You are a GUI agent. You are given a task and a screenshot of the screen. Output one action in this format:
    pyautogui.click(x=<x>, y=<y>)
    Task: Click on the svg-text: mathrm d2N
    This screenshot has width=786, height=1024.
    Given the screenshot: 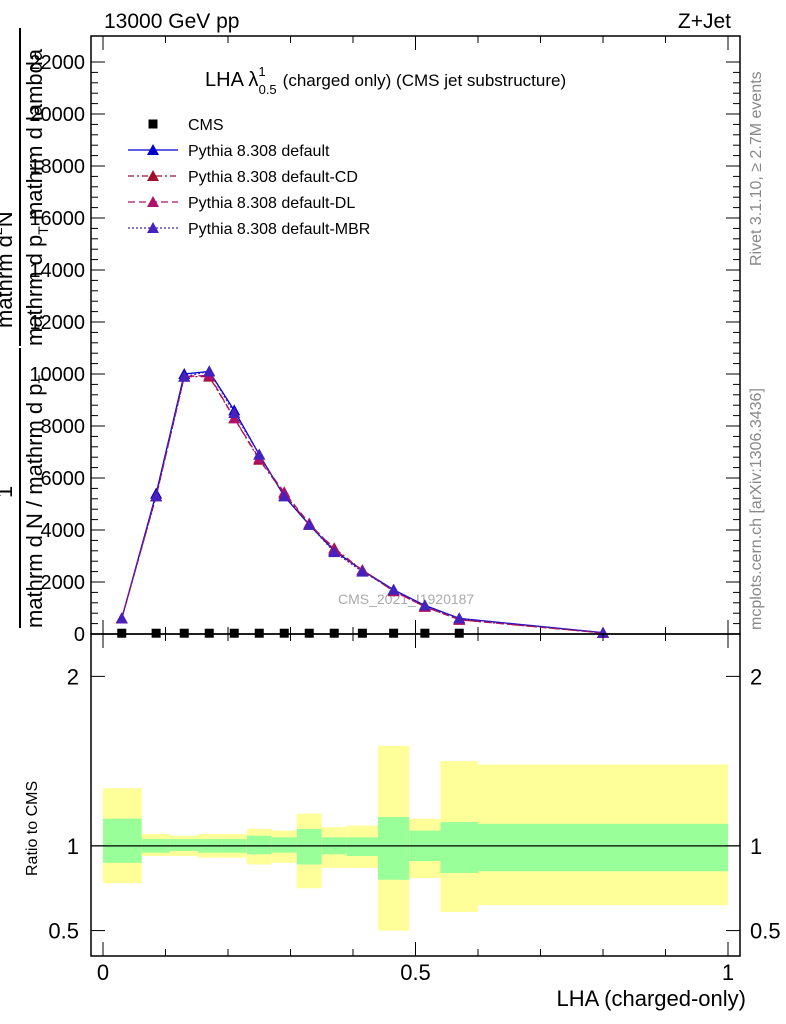 What is the action you would take?
    pyautogui.click(x=8, y=269)
    